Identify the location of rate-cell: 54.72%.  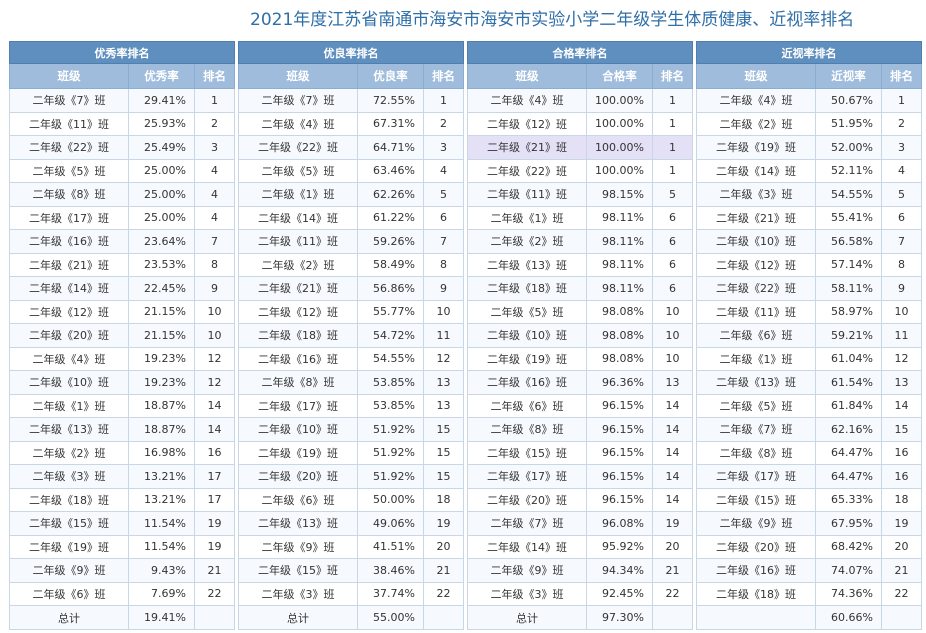
(390, 335).